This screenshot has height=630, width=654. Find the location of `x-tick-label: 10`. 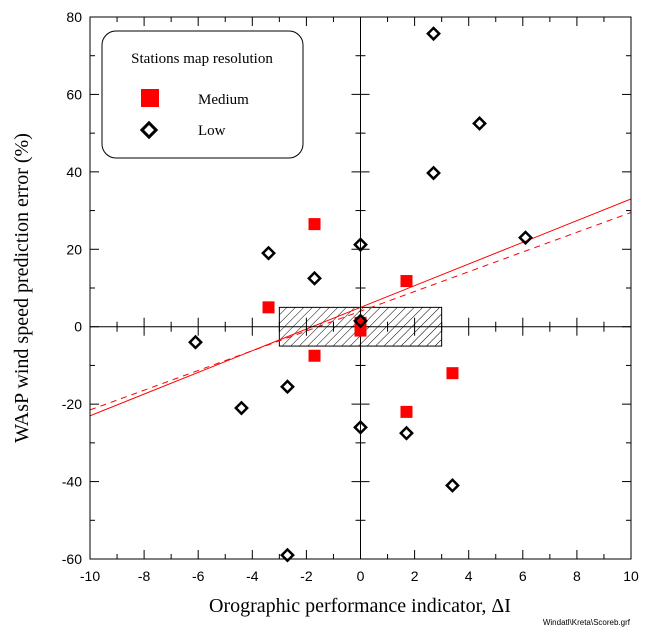

x-tick-label: 10 is located at coordinates (631, 576).